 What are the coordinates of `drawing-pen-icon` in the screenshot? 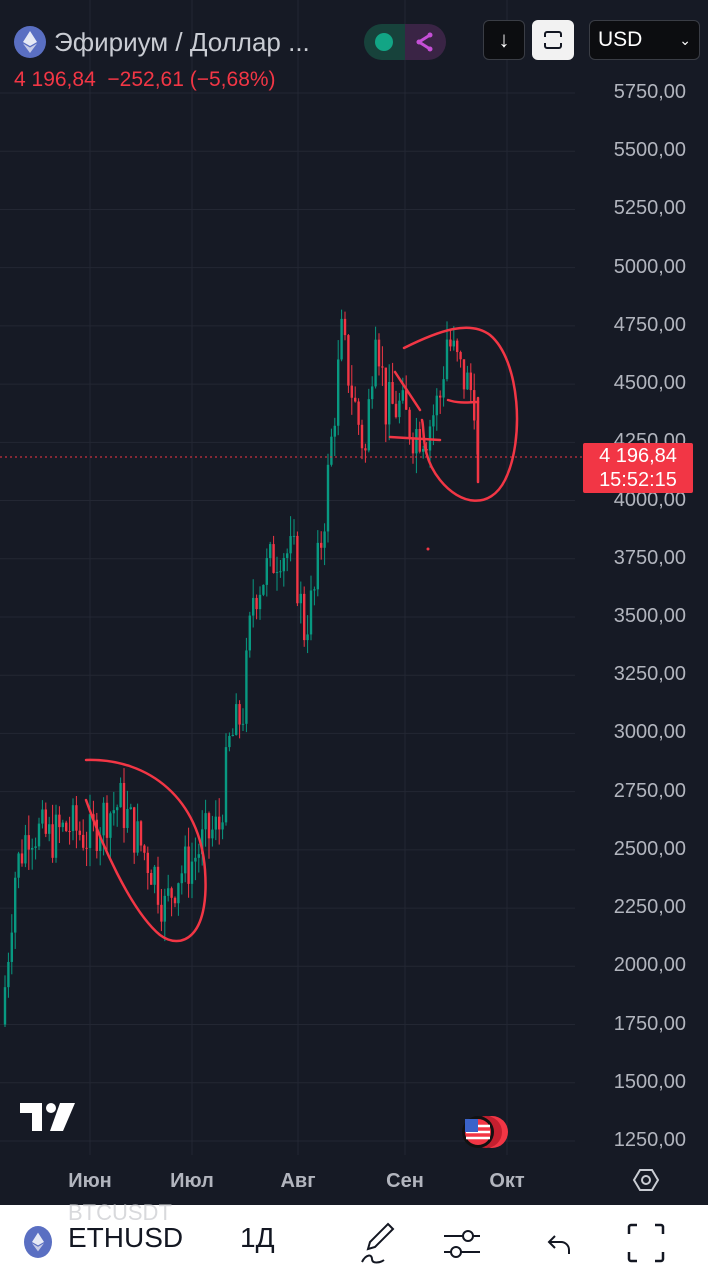 It's located at (378, 1243).